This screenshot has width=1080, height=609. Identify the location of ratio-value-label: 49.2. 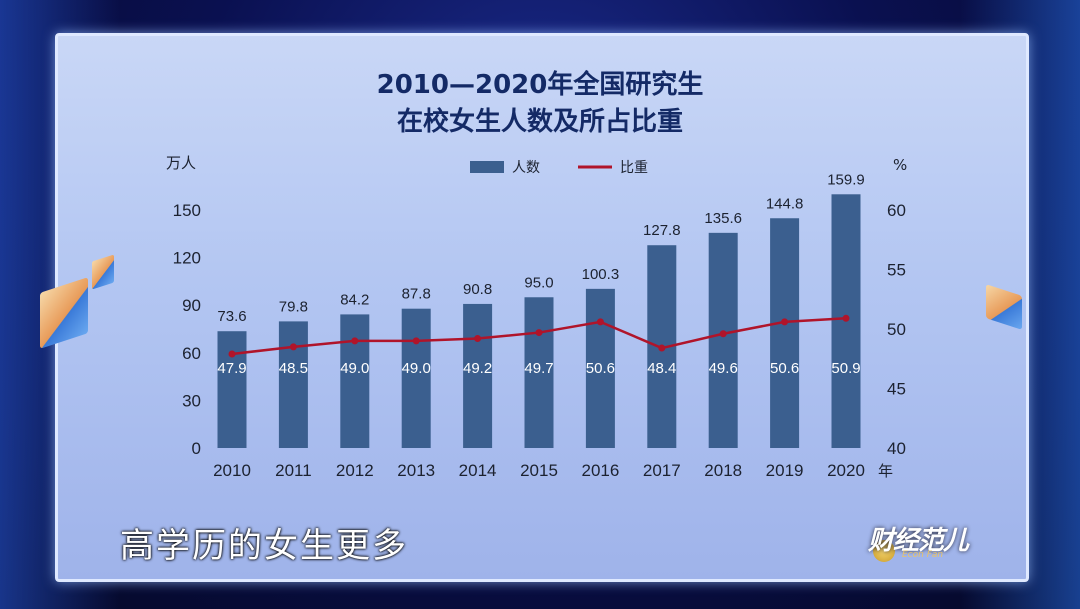
(477, 368).